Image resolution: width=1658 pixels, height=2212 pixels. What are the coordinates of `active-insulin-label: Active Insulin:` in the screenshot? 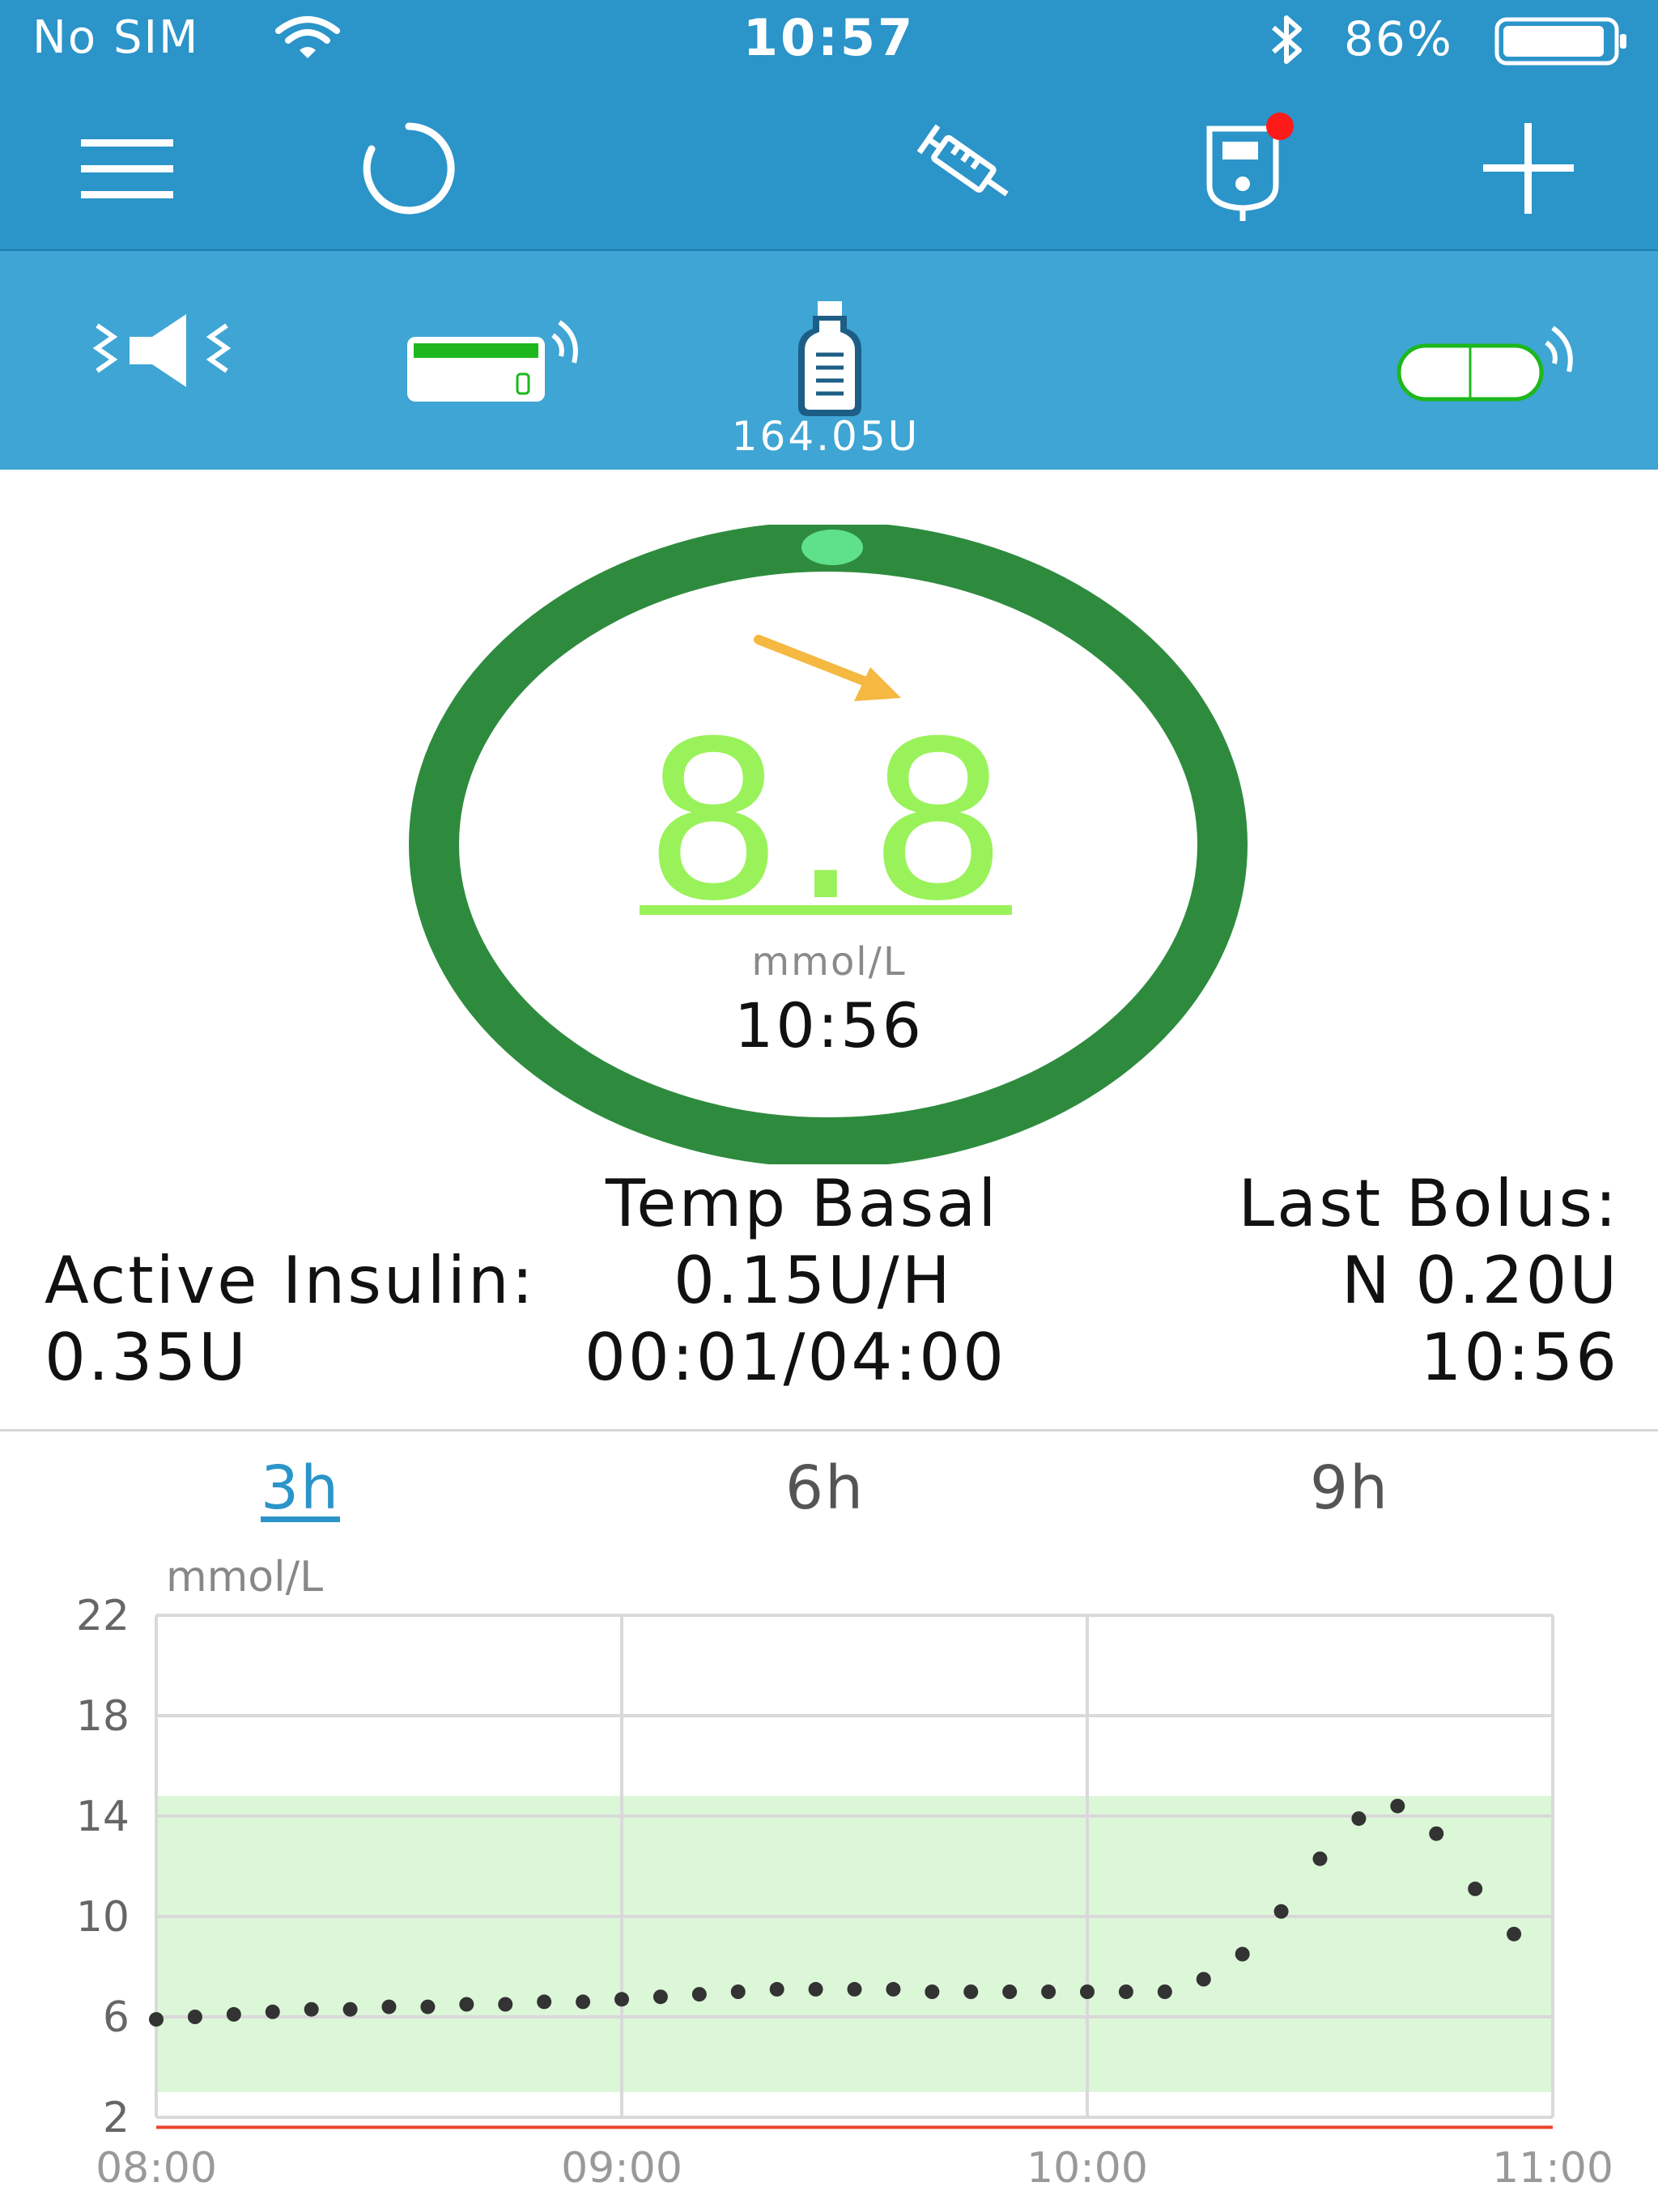 It's located at (290, 1280).